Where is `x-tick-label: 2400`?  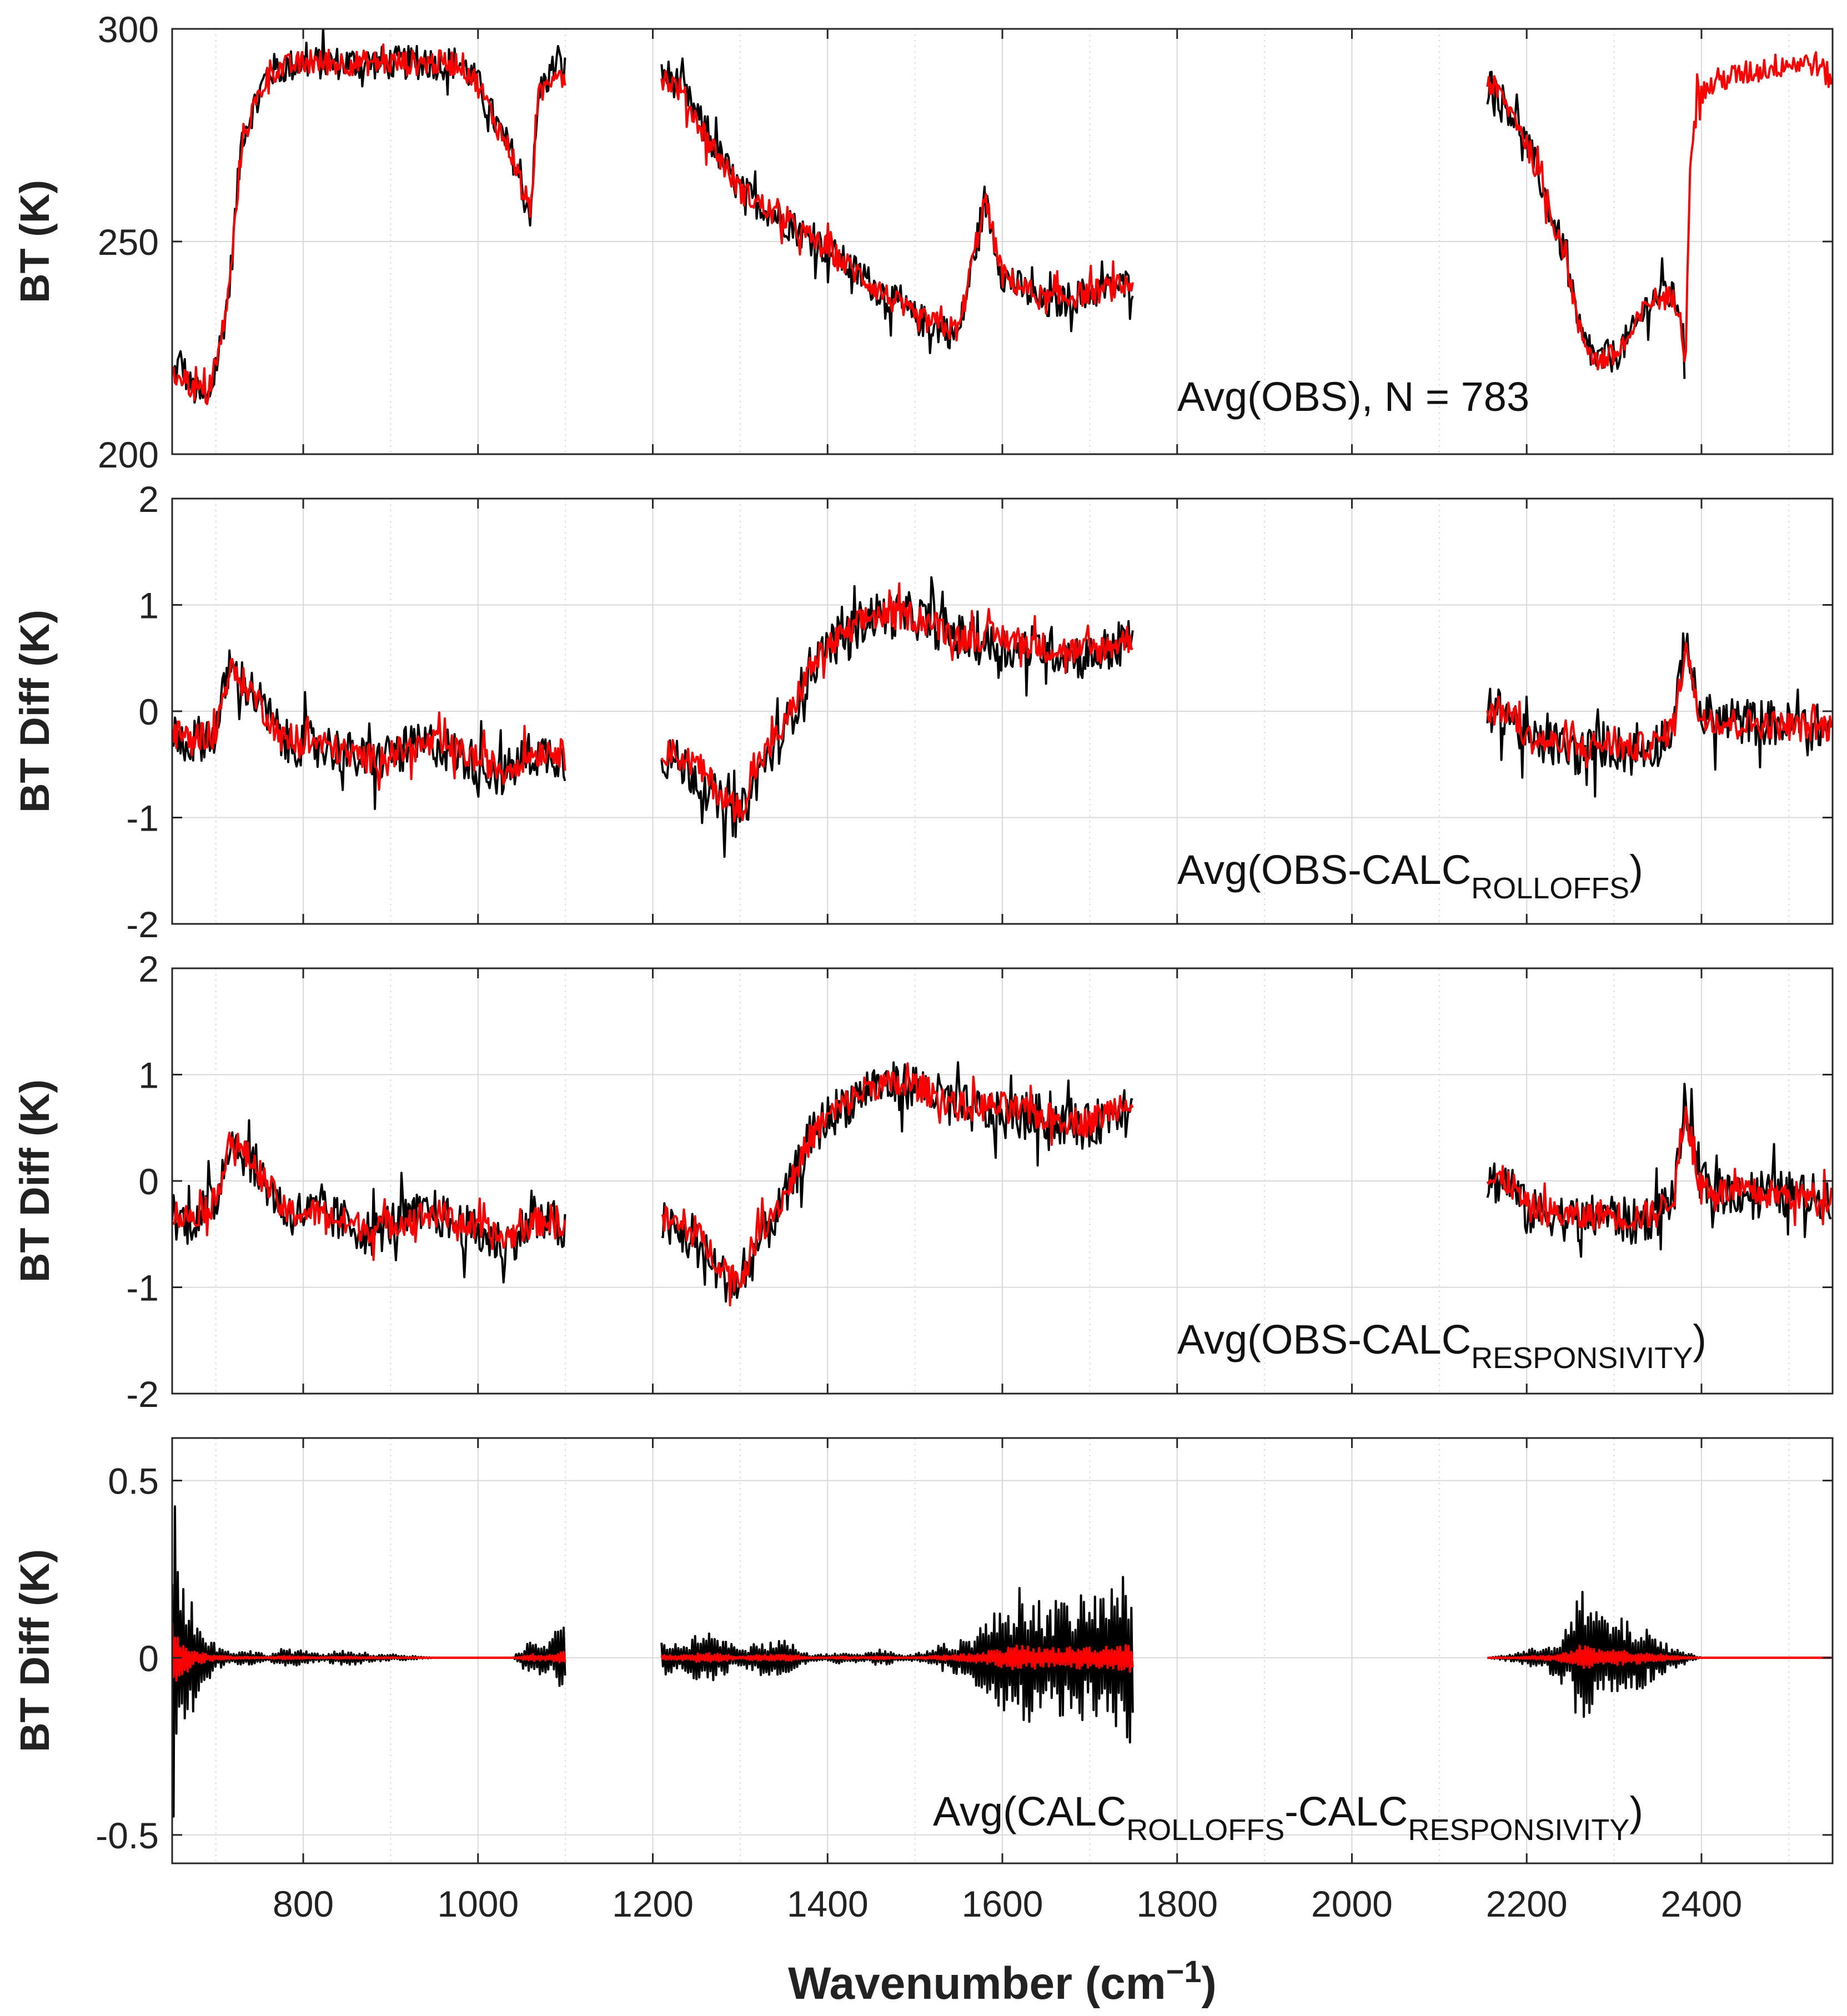 x-tick-label: 2400 is located at coordinates (1702, 1903).